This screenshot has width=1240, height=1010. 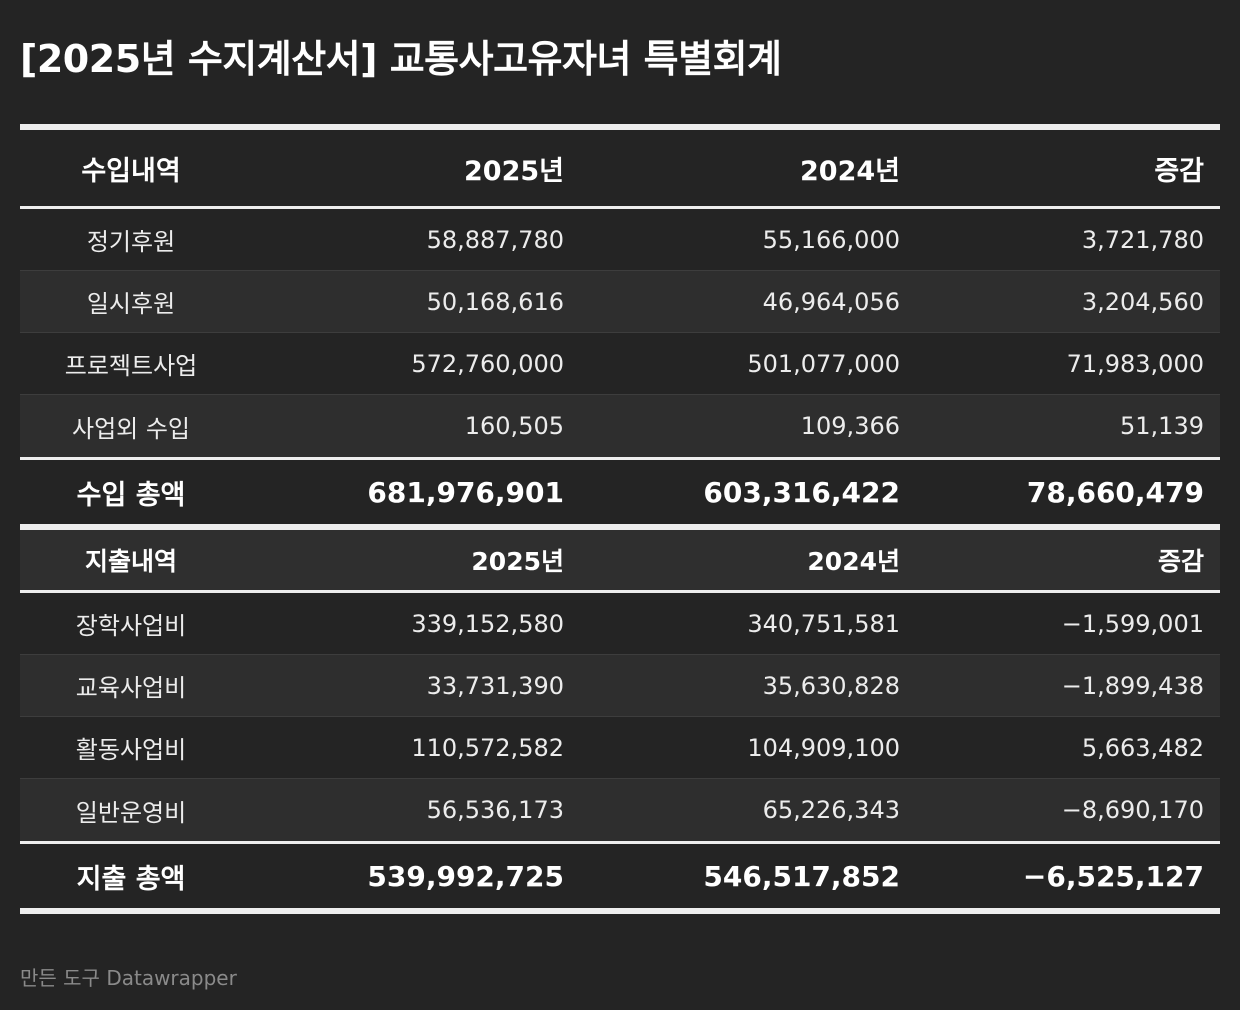 I want to click on expense-header-rule, so click(x=620, y=591).